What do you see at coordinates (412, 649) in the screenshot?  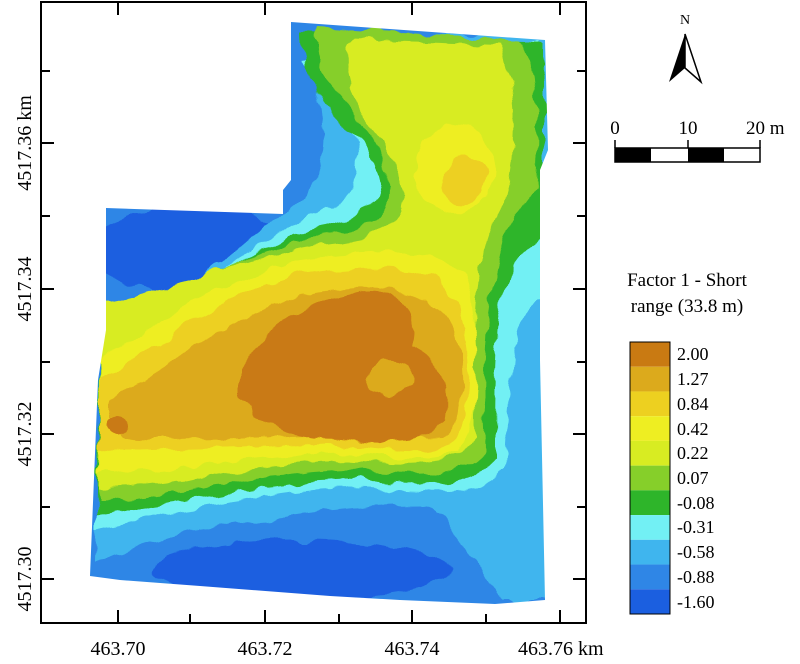 I see `x-tick-label: 463.74` at bounding box center [412, 649].